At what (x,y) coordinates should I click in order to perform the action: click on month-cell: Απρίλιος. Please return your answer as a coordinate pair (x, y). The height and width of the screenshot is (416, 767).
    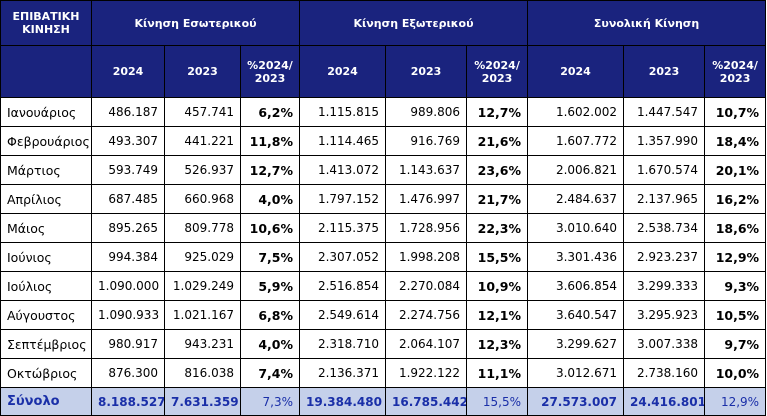
    Looking at the image, I should click on (46, 199).